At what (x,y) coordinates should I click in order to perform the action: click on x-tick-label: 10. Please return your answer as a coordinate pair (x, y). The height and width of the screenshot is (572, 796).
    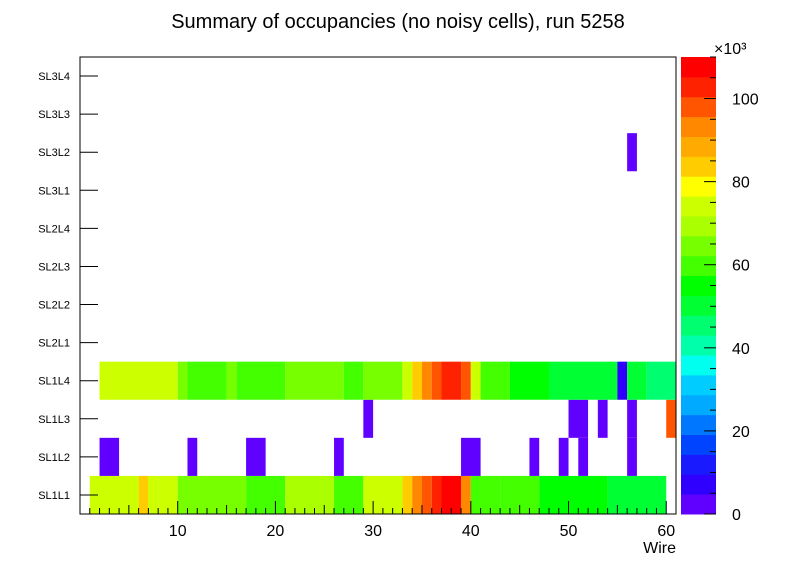
    Looking at the image, I should click on (178, 531).